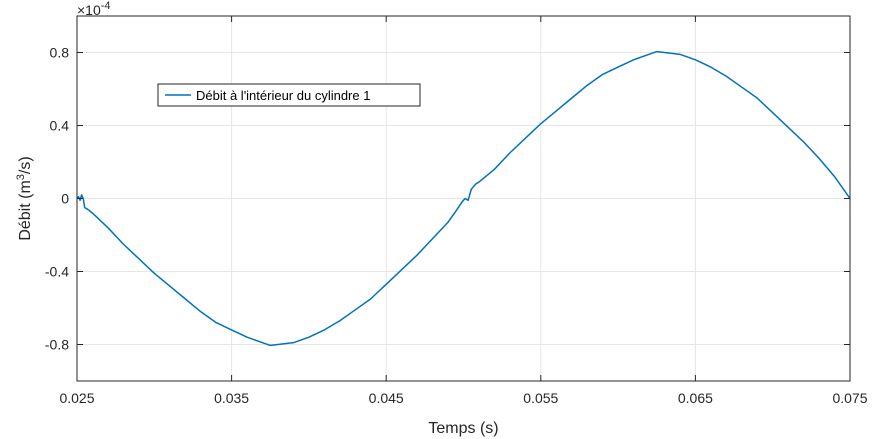 This screenshot has height=439, width=872. I want to click on y-label-superscript: 3, so click(21, 177).